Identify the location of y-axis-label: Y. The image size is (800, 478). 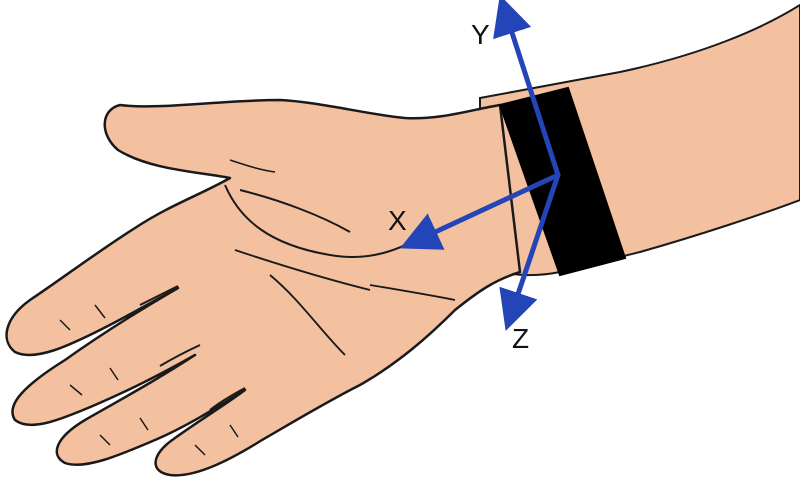
(480, 34).